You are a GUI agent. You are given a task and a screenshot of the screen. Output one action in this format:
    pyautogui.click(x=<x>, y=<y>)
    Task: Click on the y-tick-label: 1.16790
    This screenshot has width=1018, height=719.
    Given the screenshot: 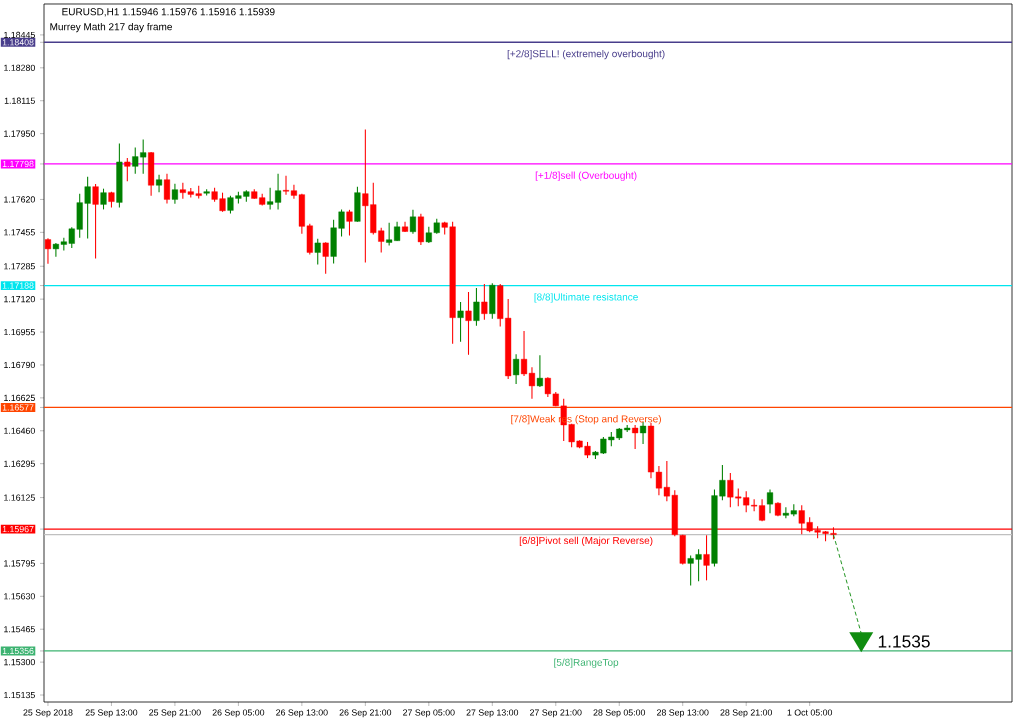 What is the action you would take?
    pyautogui.click(x=19, y=365)
    